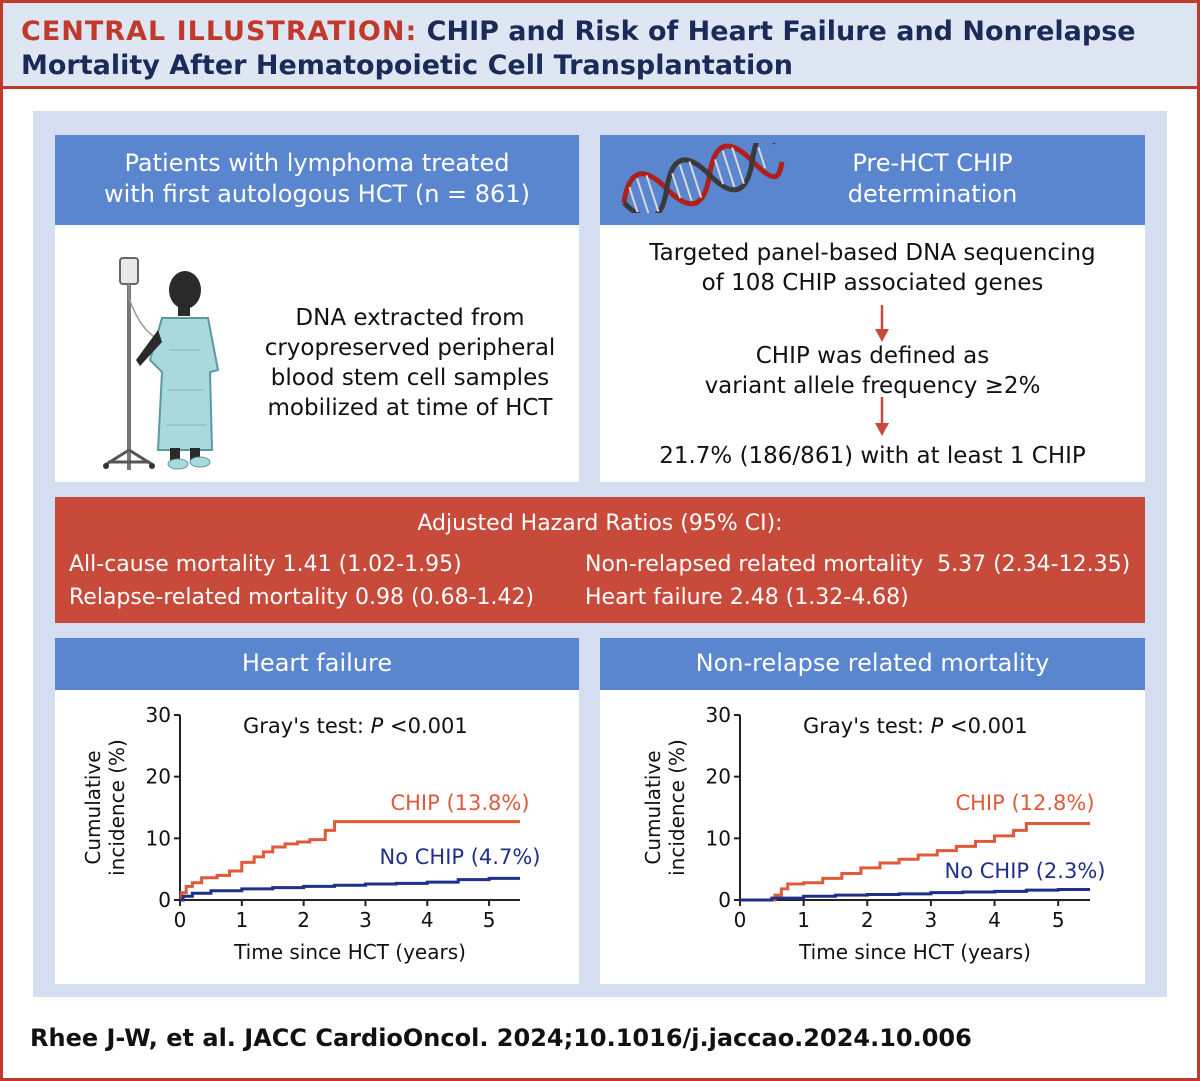 The height and width of the screenshot is (1081, 1200). What do you see at coordinates (932, 163) in the screenshot?
I see `chip-title-line-1: Pre-HCT CHIP` at bounding box center [932, 163].